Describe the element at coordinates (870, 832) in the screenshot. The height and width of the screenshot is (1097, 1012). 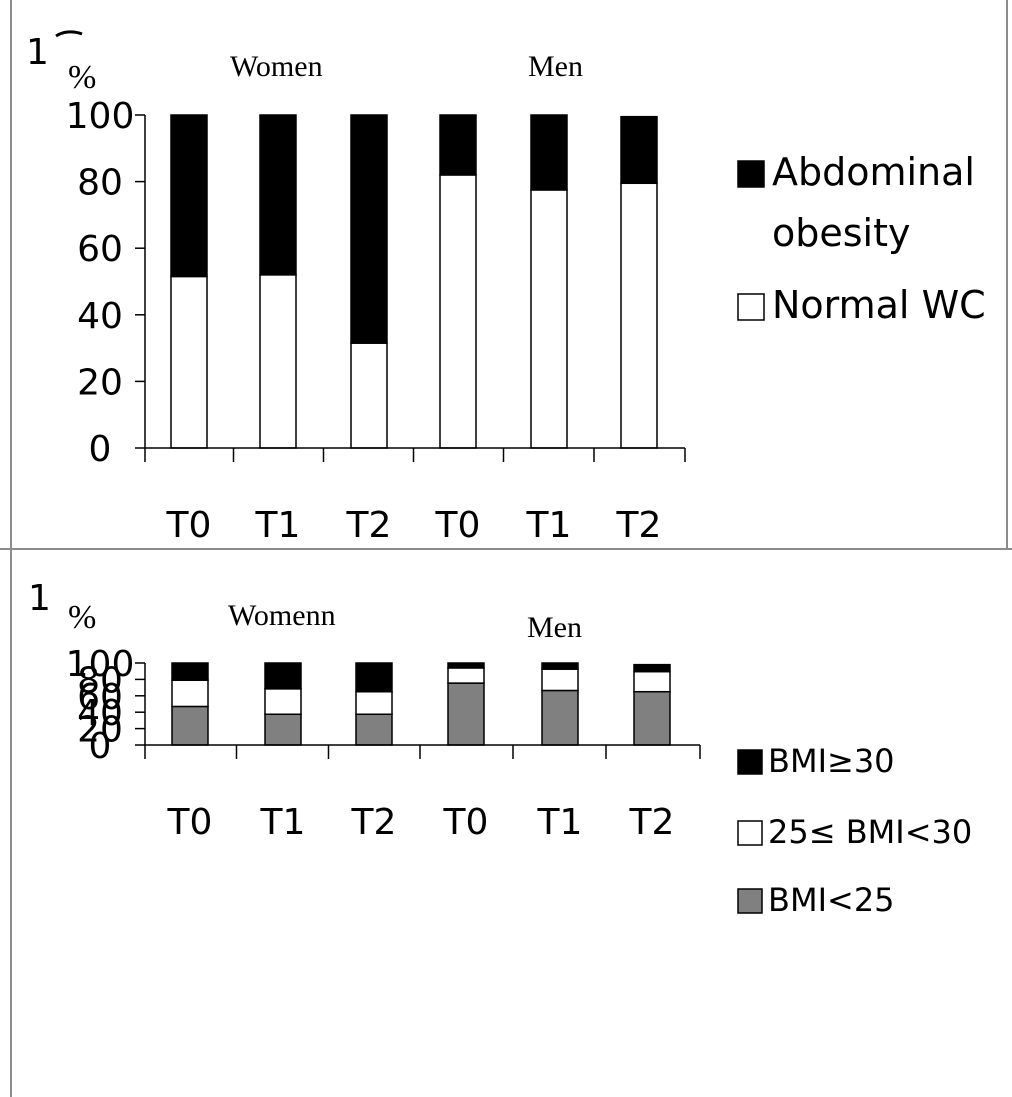
I see `legend-label: 25≤ BMI<30` at that location.